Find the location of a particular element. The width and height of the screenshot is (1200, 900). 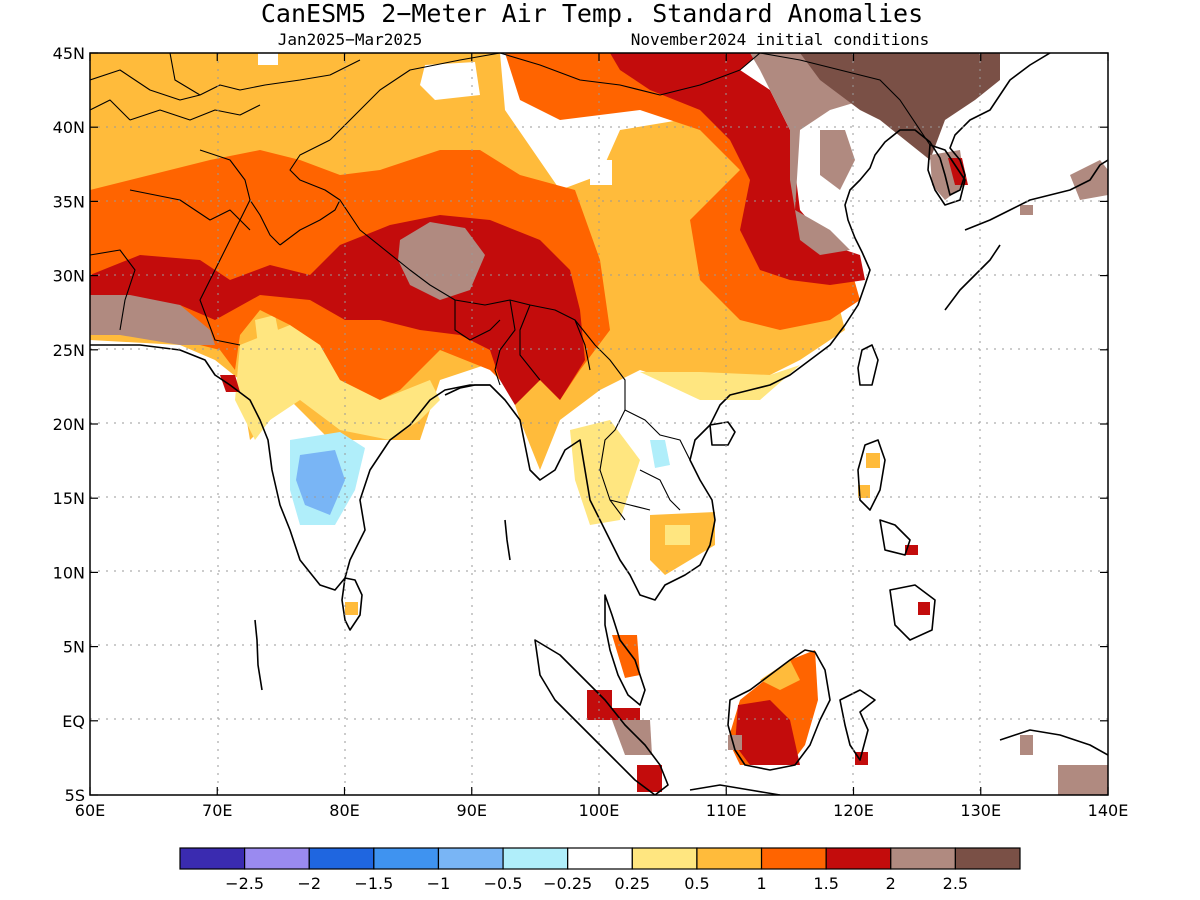

lon-label: 140E is located at coordinates (1108, 810).